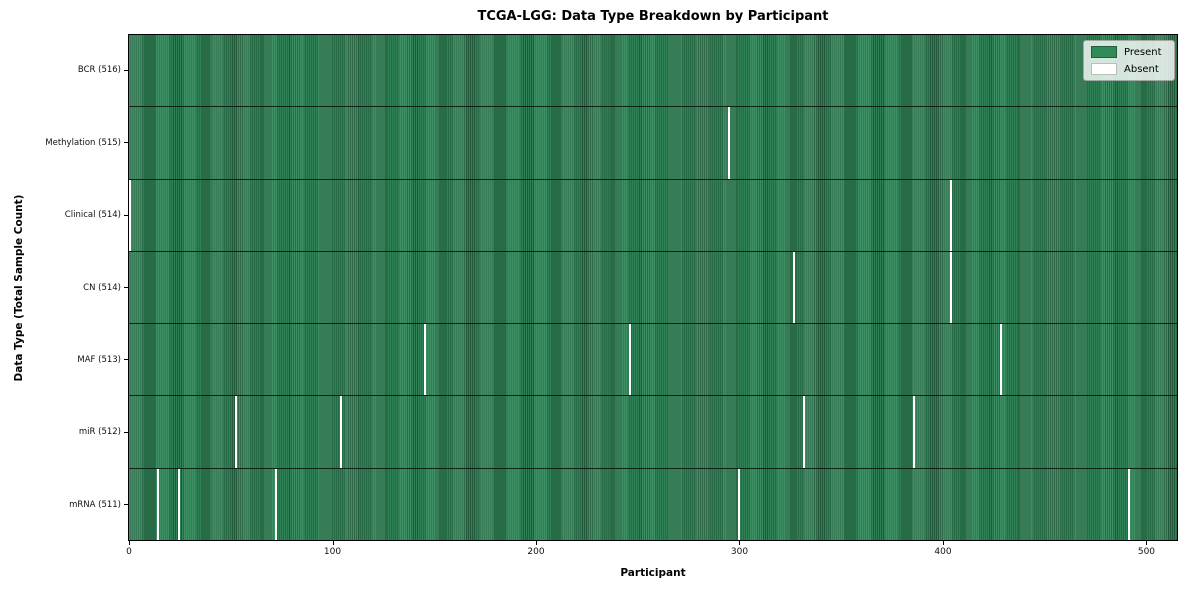 The image size is (1200, 600). What do you see at coordinates (95, 504) in the screenshot?
I see `y-tick-label: mRNA (511)` at bounding box center [95, 504].